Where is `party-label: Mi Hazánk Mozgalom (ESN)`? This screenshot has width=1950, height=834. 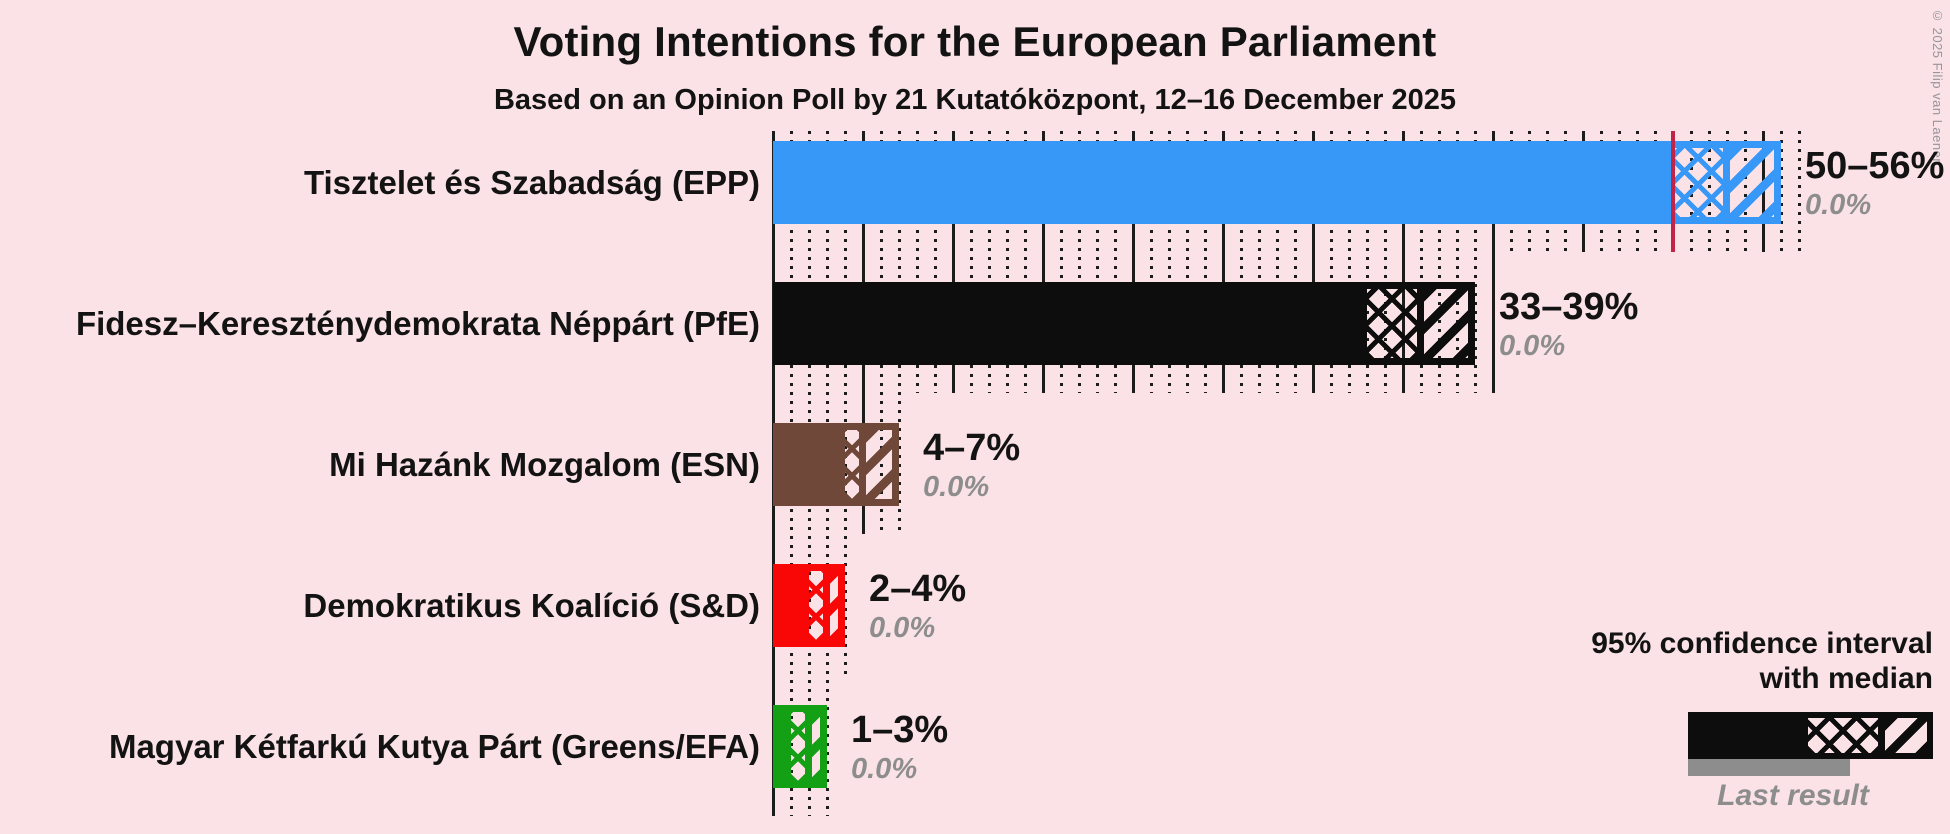
party-label: Mi Hazánk Mozgalom (ESN) is located at coordinates (544, 464).